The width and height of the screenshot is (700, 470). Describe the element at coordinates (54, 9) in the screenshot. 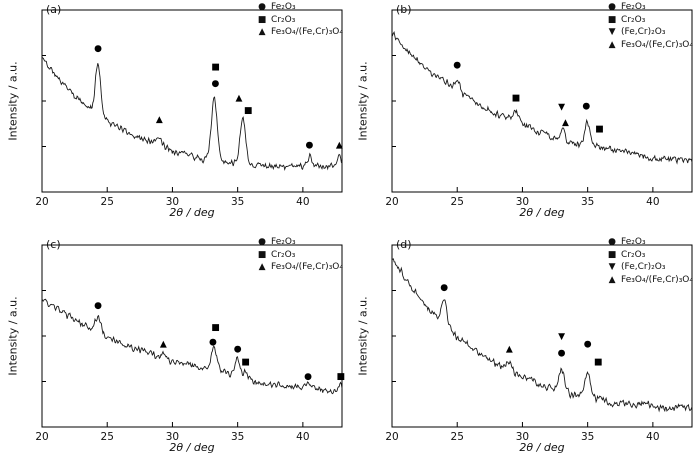

I see `panel-label: (a)` at that location.